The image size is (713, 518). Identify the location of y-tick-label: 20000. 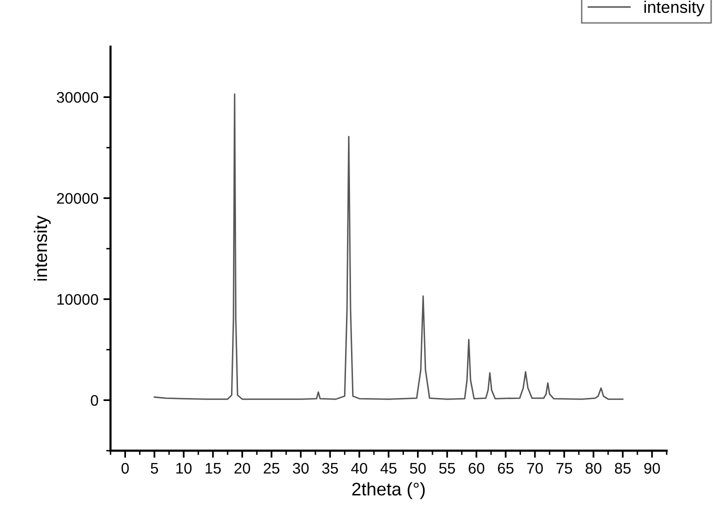
(77, 198).